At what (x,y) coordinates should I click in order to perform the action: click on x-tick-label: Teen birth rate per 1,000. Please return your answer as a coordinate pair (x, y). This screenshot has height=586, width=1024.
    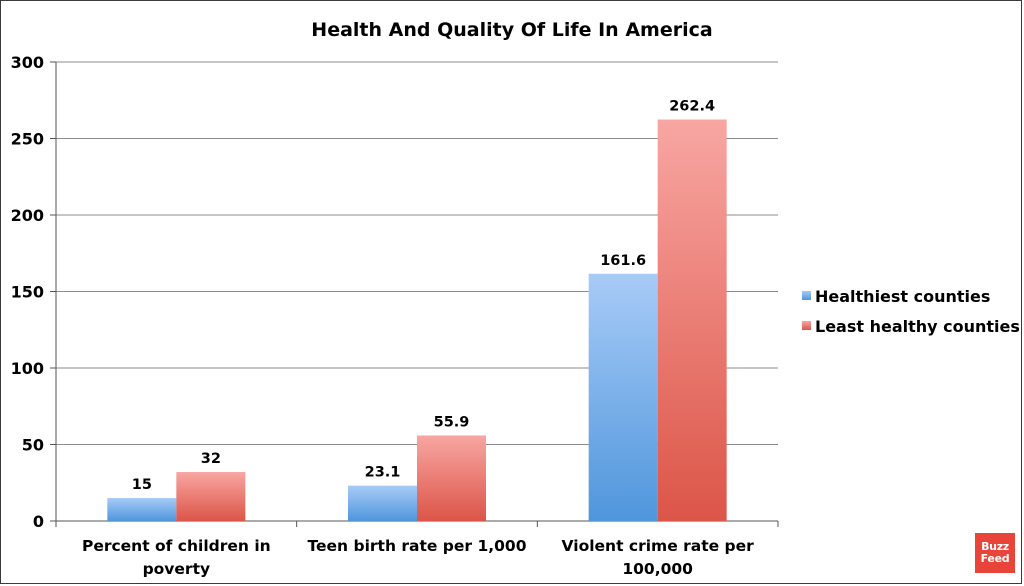
    Looking at the image, I should click on (417, 546).